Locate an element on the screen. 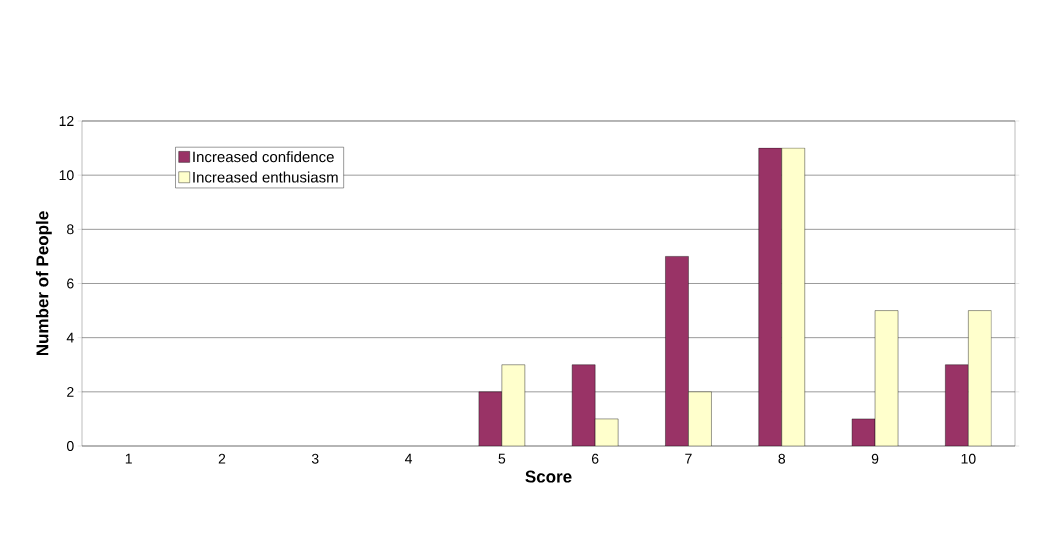  y-tick-label: 12 is located at coordinates (66, 121).